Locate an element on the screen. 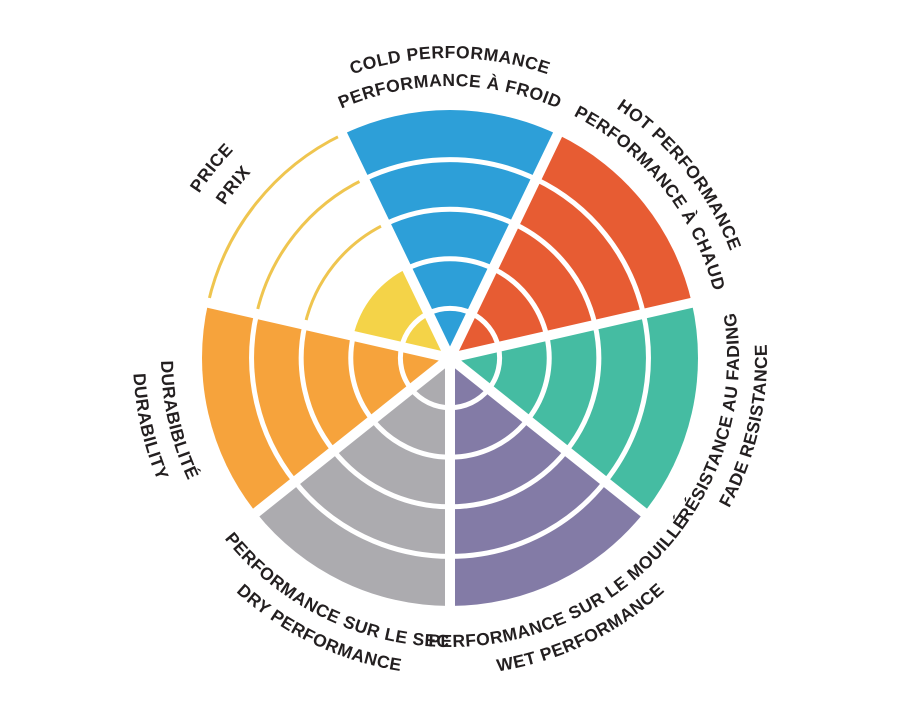  sector-cold-performance is located at coordinates (450, 234).